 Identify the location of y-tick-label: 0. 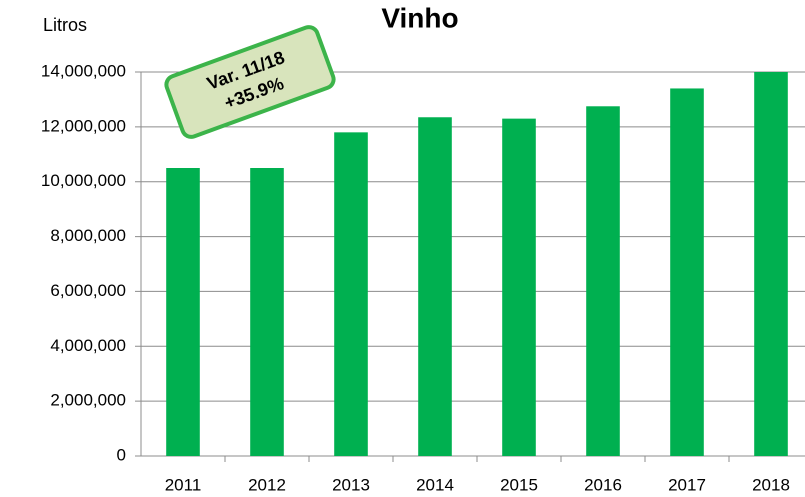
(121, 454).